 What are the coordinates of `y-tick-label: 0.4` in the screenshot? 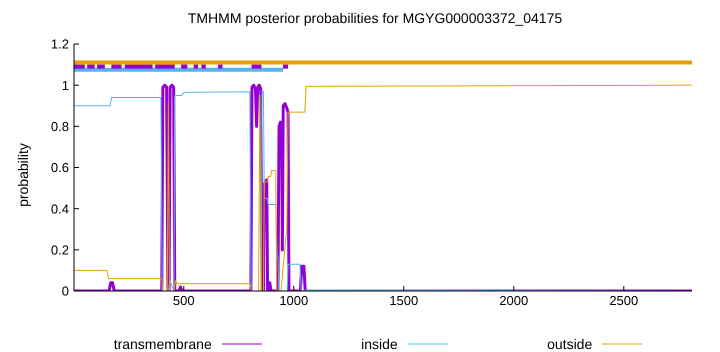 It's located at (59, 208).